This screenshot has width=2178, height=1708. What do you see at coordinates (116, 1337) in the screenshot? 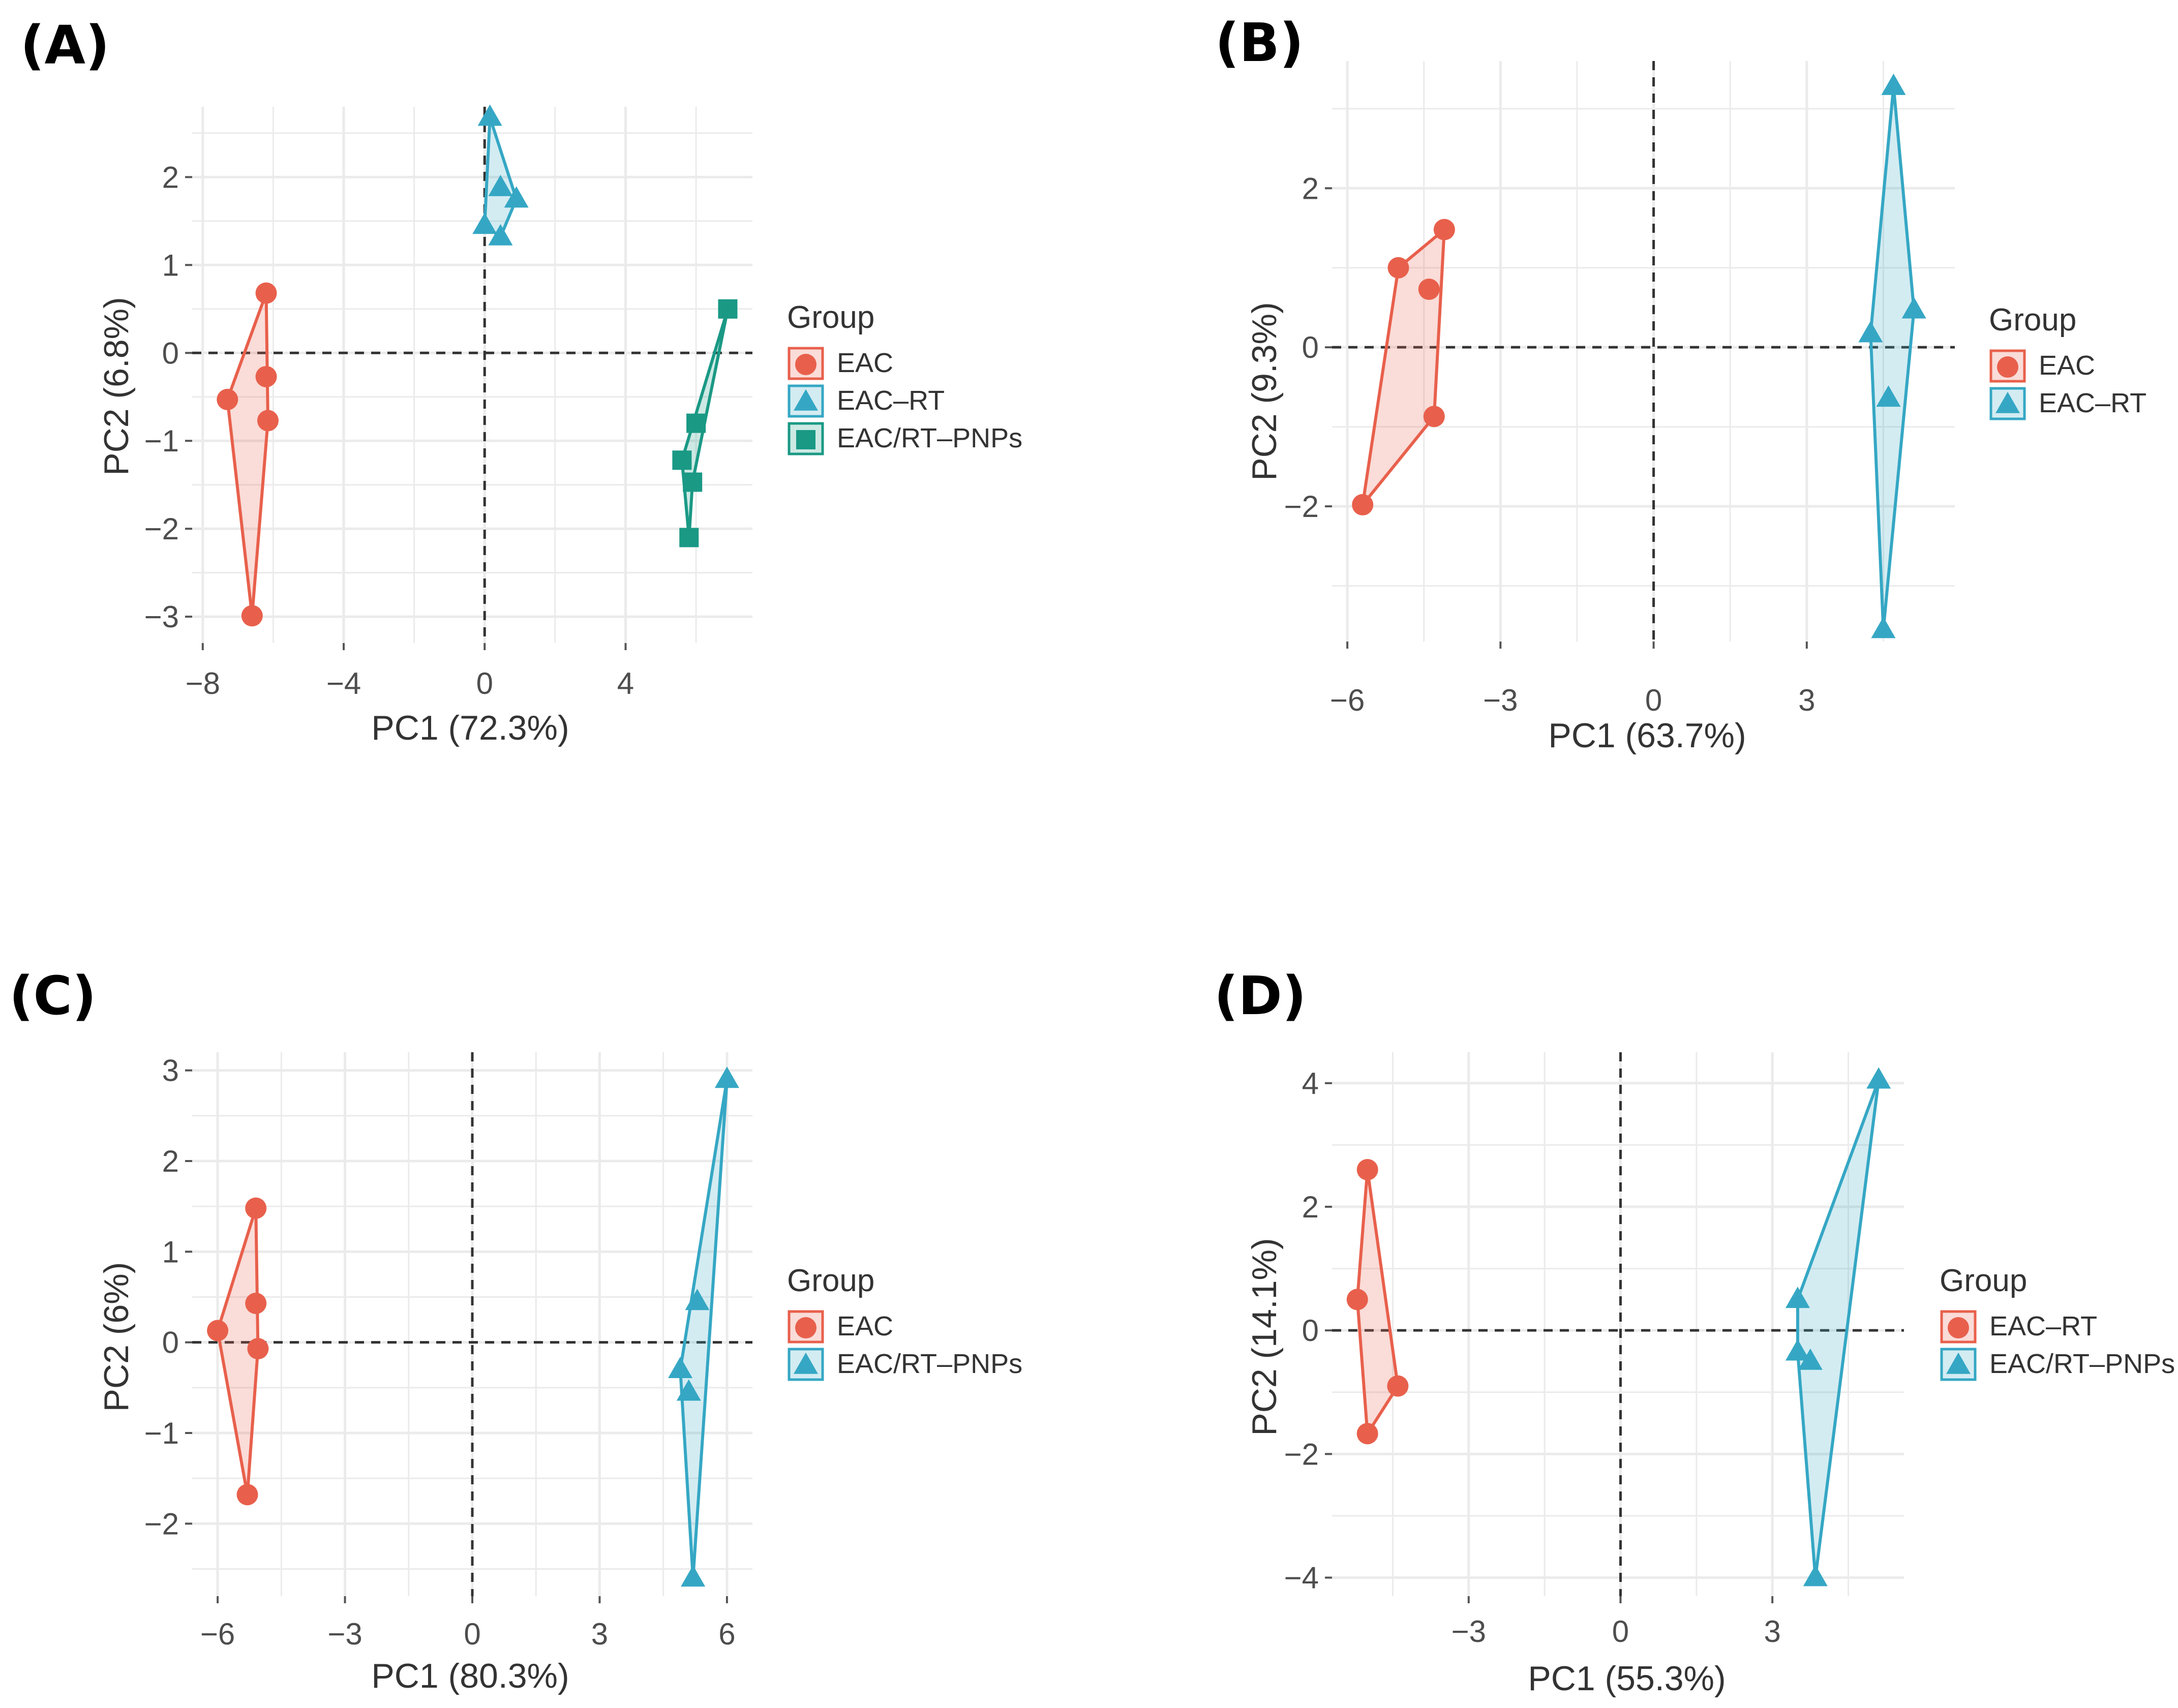
I see `y-axis-title: PC2 (6%)` at bounding box center [116, 1337].